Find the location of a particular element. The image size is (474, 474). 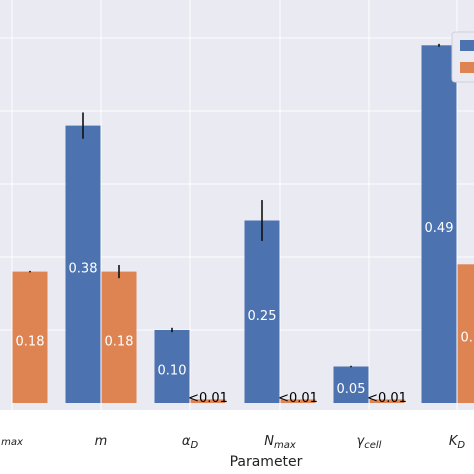

x-tick-label: KD is located at coordinates (457, 442).